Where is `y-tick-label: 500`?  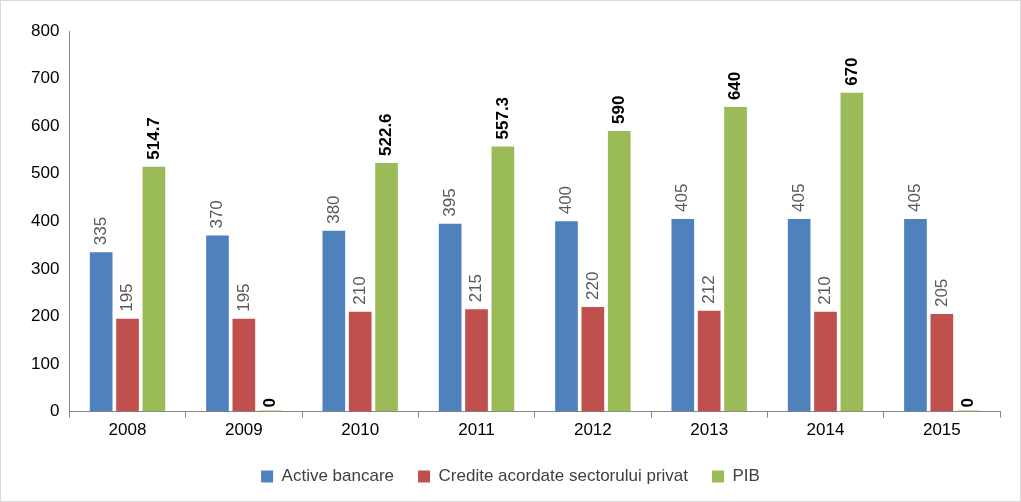 y-tick-label: 500 is located at coordinates (45, 173).